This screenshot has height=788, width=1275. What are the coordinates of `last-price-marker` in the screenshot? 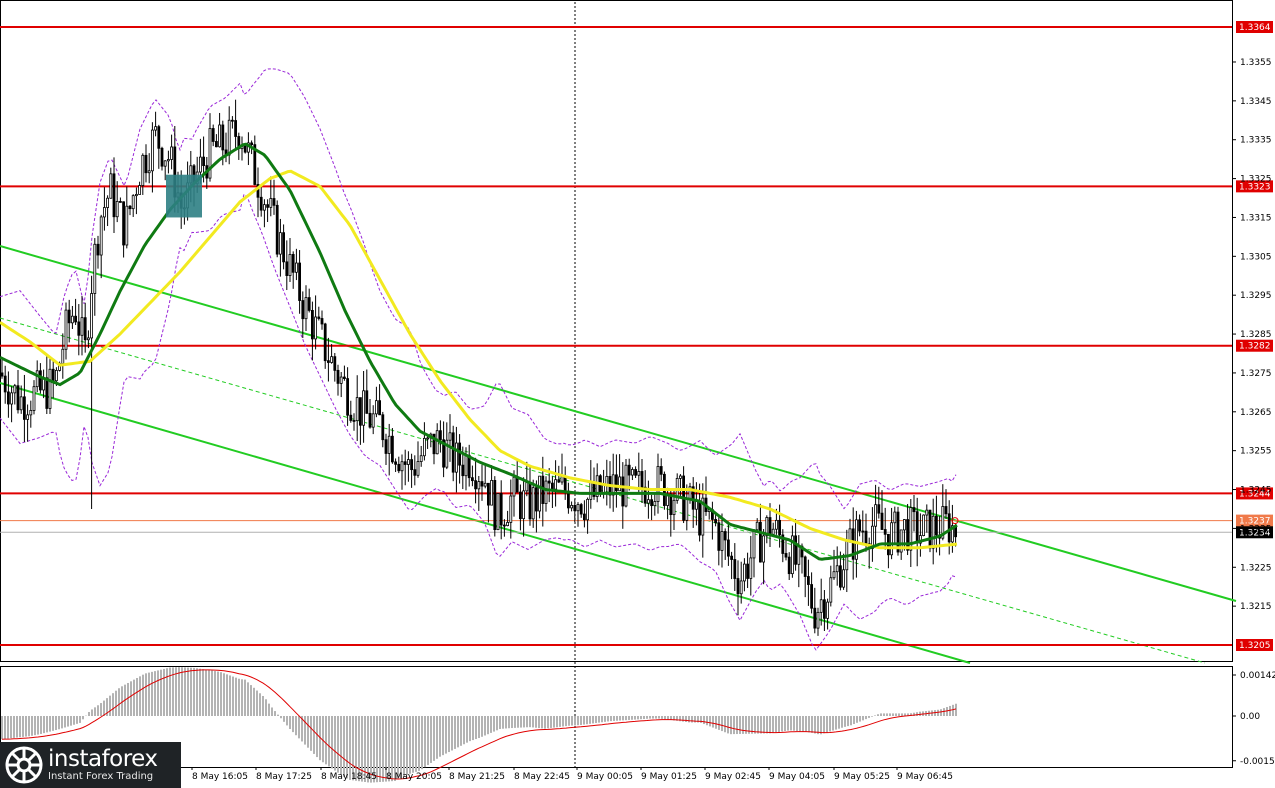 It's located at (955, 521).